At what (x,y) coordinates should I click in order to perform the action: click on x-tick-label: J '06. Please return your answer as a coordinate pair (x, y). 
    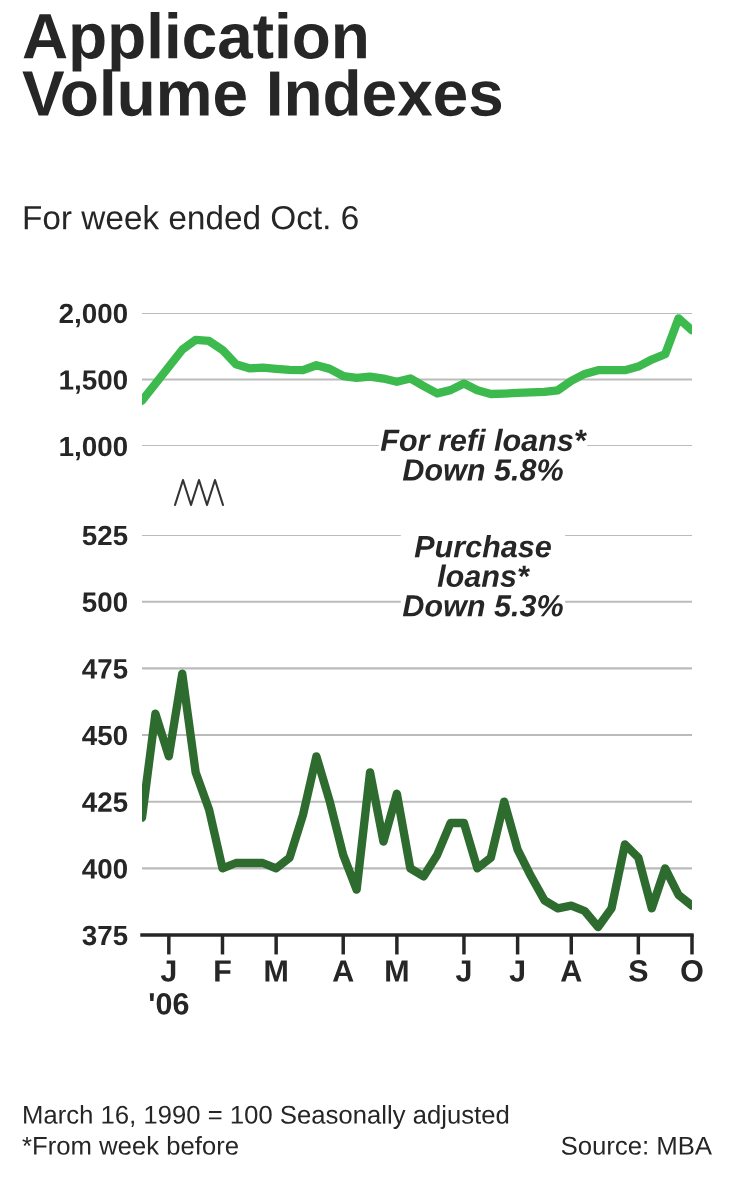
    Looking at the image, I should click on (169, 987).